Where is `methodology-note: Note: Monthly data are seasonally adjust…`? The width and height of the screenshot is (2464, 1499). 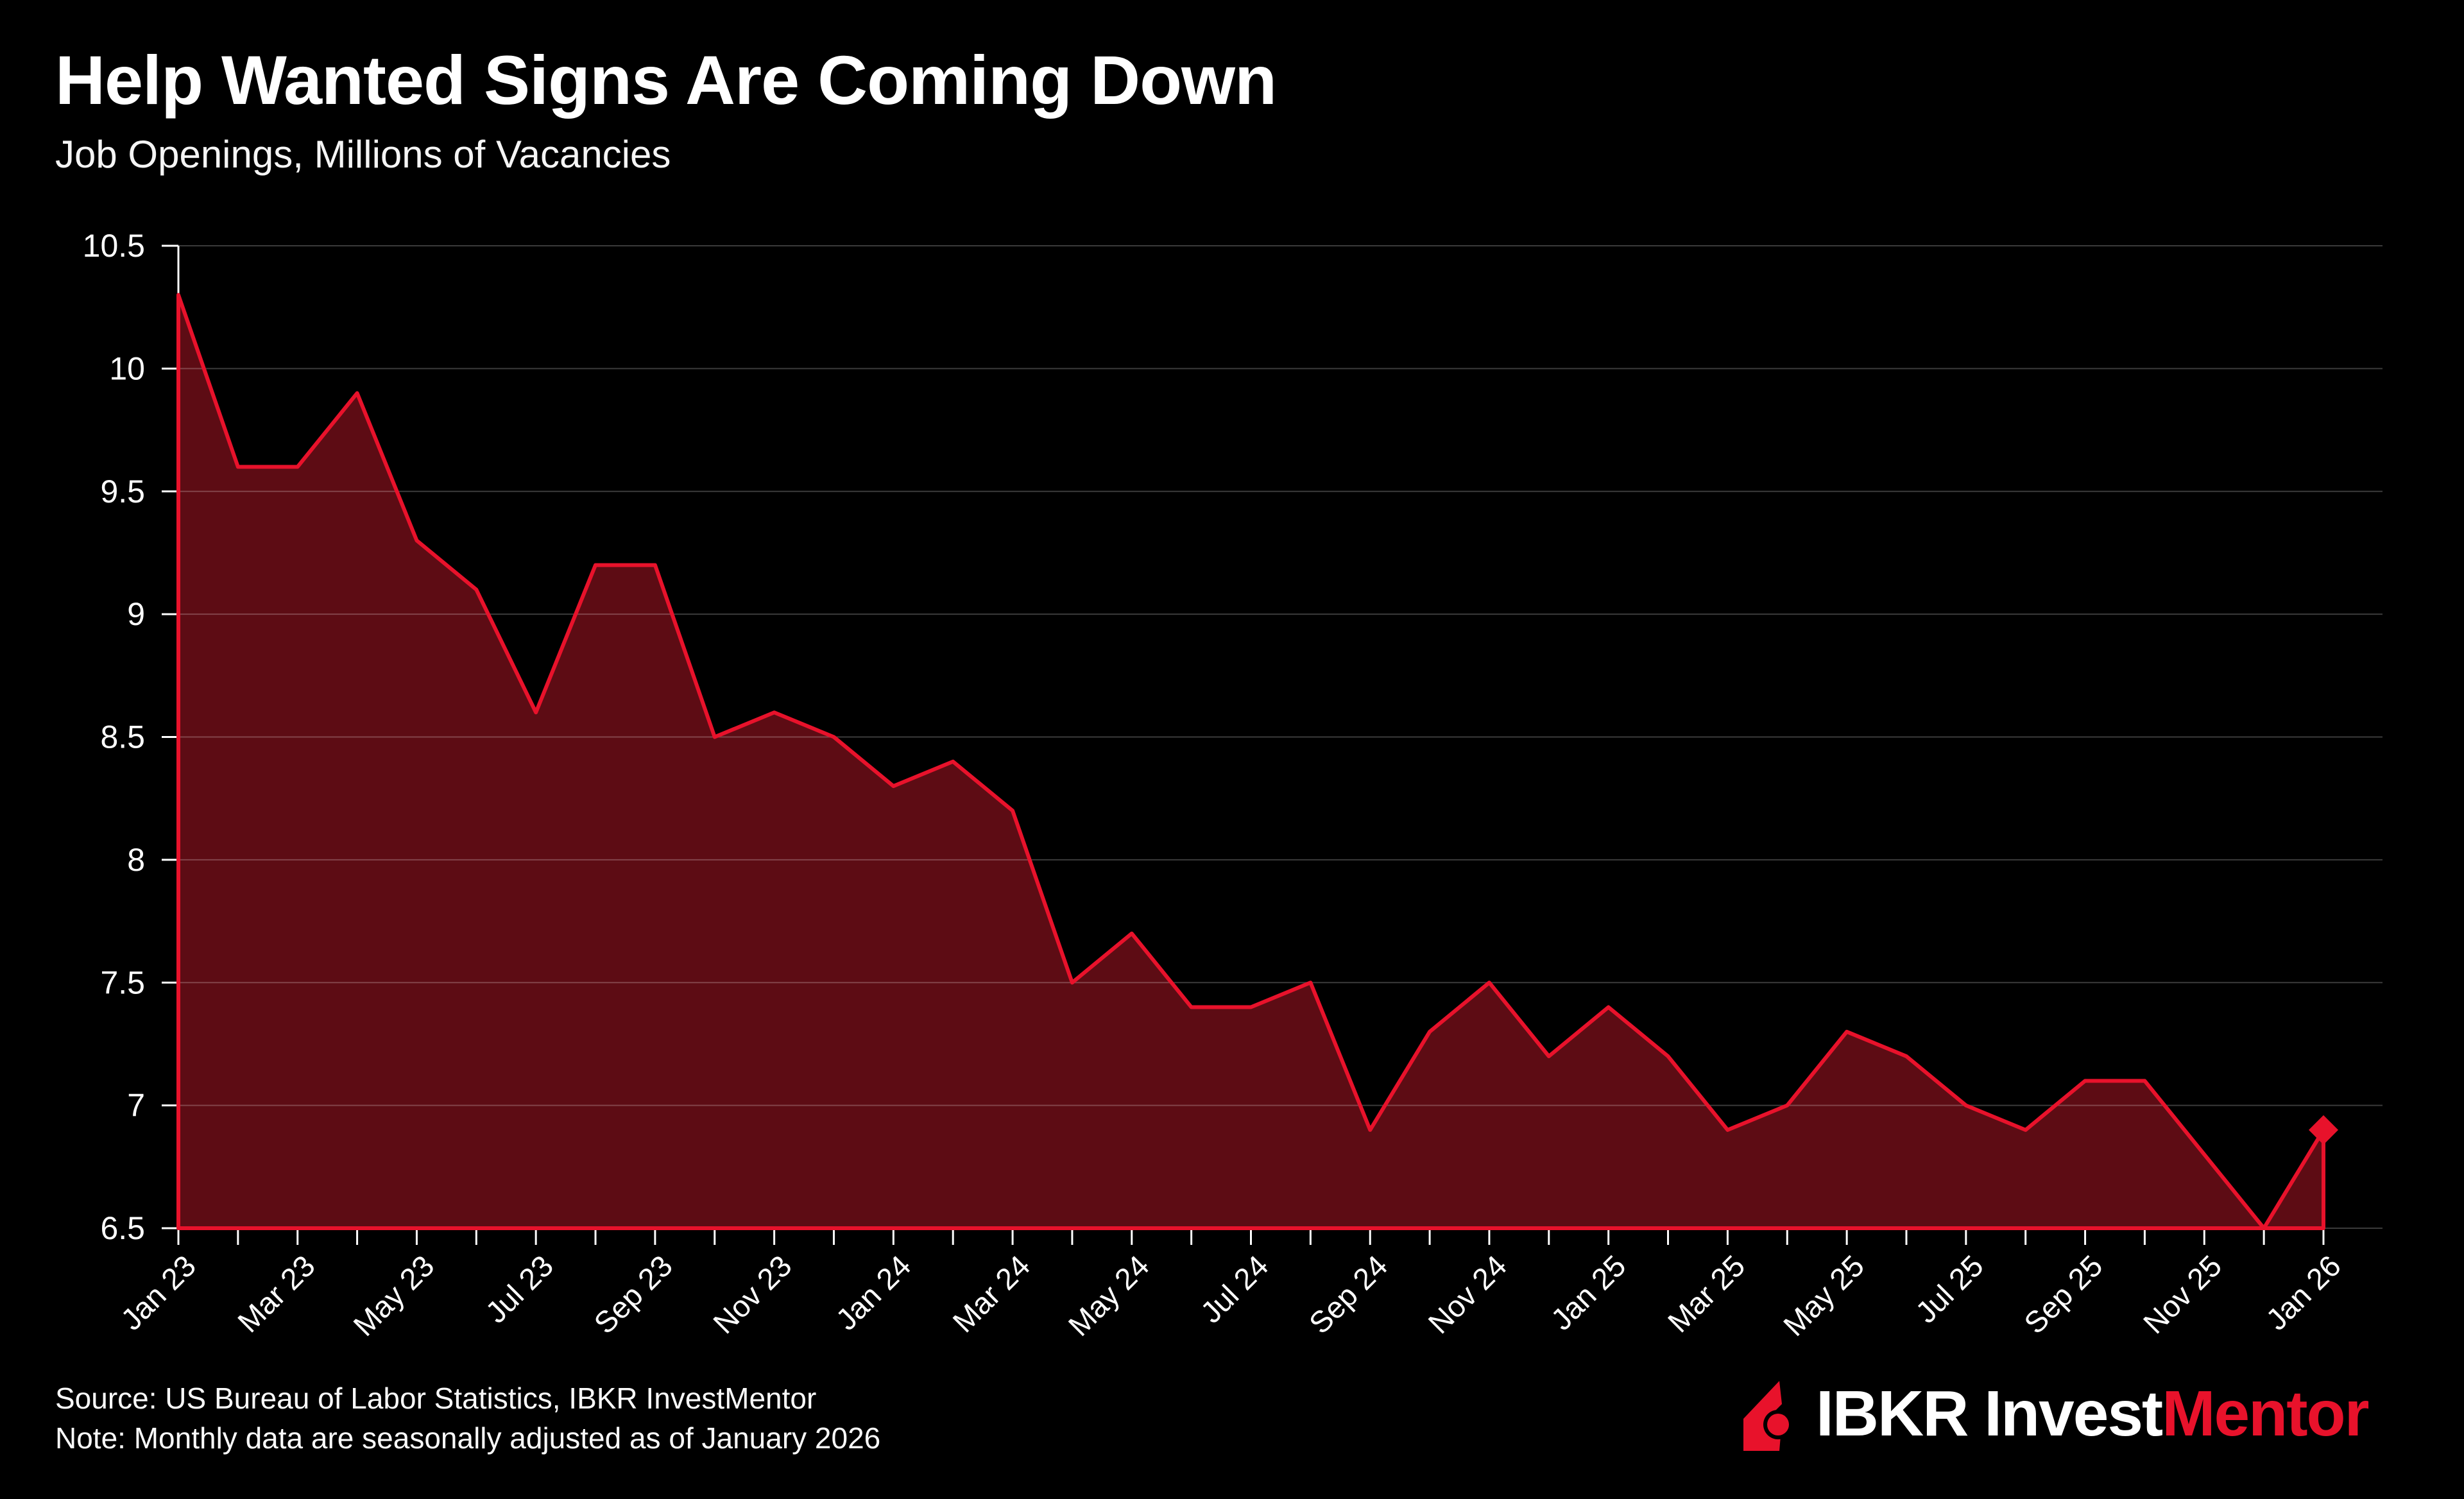 methodology-note: Note: Monthly data are seasonally adjust… is located at coordinates (468, 1438).